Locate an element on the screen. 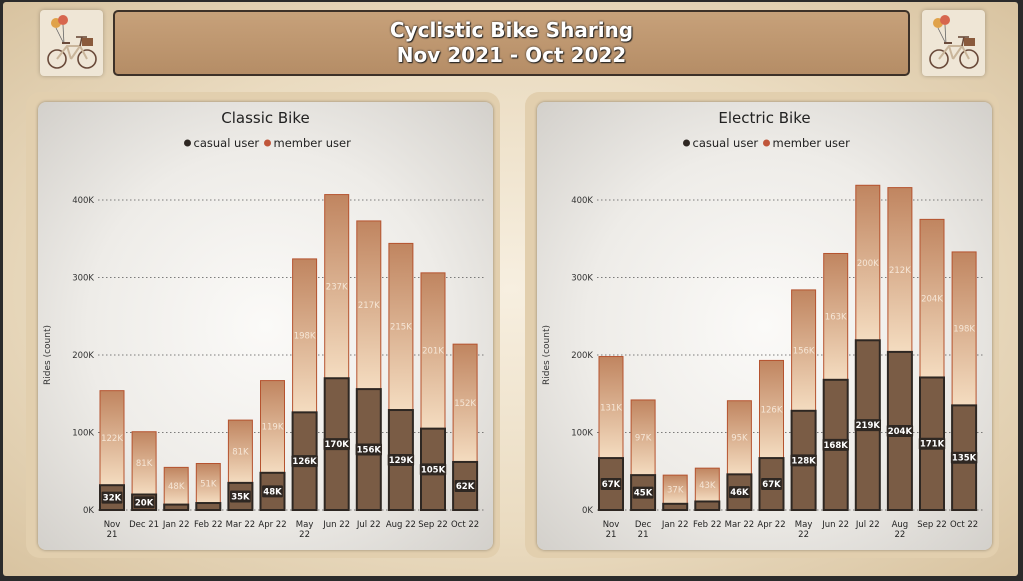  y-tick-label: 200K is located at coordinates (83, 356).